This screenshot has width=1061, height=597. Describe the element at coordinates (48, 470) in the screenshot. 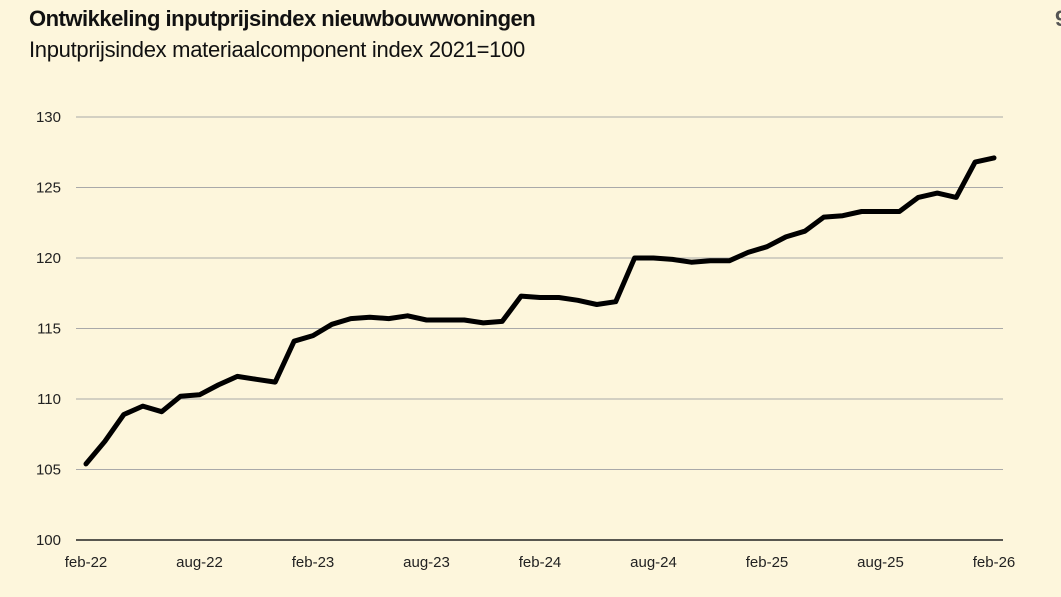

I see `y-tick-label: 105` at that location.